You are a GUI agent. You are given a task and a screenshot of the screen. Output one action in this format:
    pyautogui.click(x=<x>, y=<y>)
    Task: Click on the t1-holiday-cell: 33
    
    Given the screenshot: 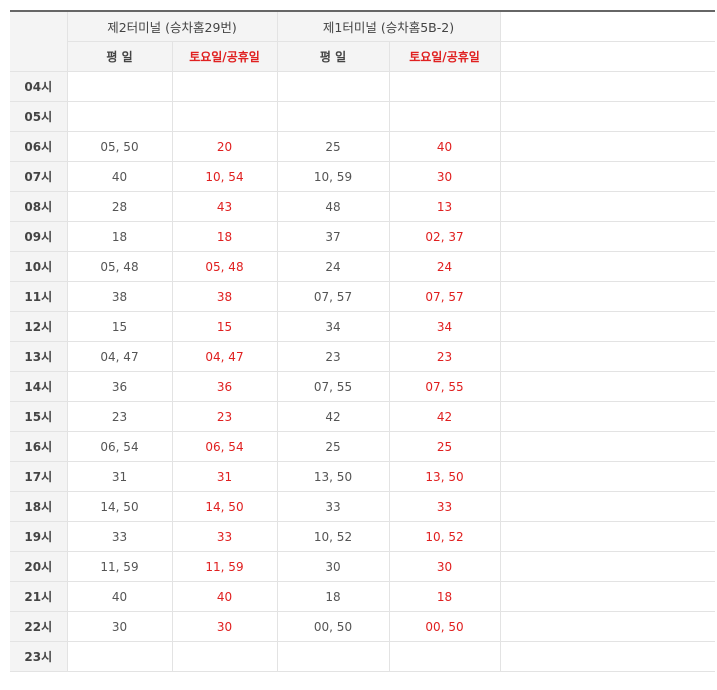 What is the action you would take?
    pyautogui.click(x=445, y=506)
    